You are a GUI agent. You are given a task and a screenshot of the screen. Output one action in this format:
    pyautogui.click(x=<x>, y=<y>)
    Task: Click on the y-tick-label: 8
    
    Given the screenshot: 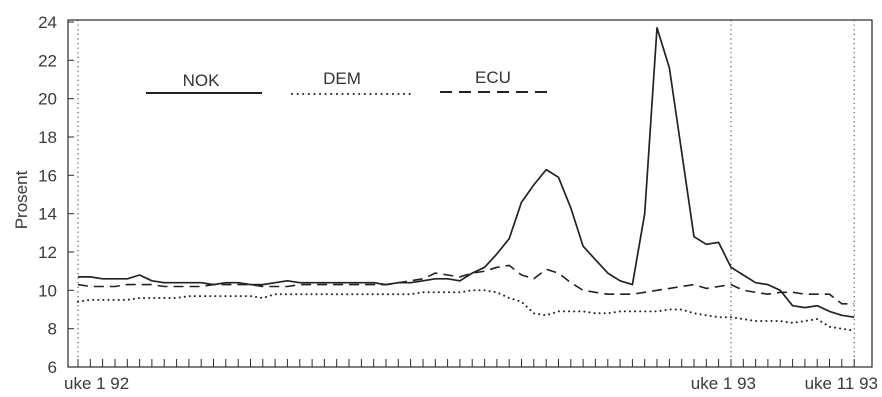 What is the action you would take?
    pyautogui.click(x=52, y=329)
    